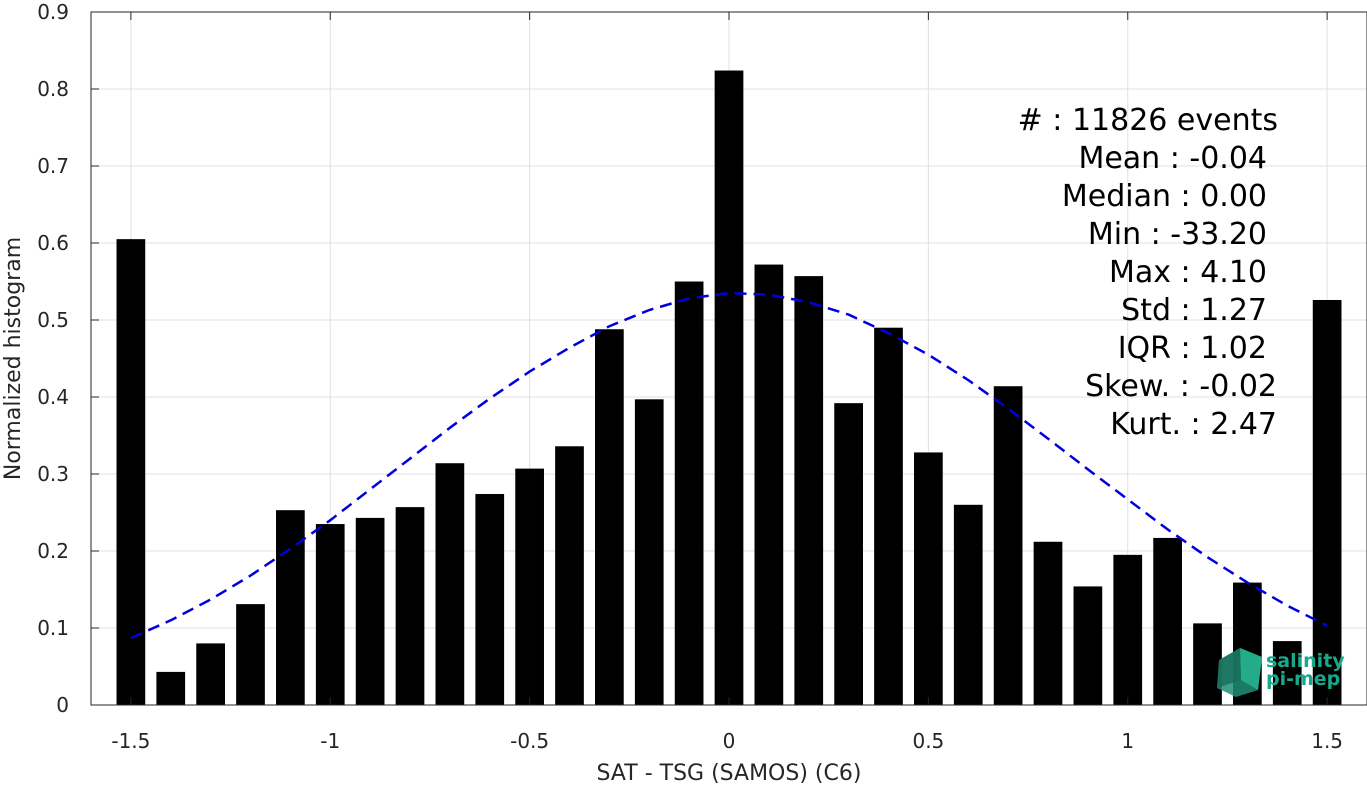 The width and height of the screenshot is (1367, 785). I want to click on y-tick-label: 0, so click(62, 705).